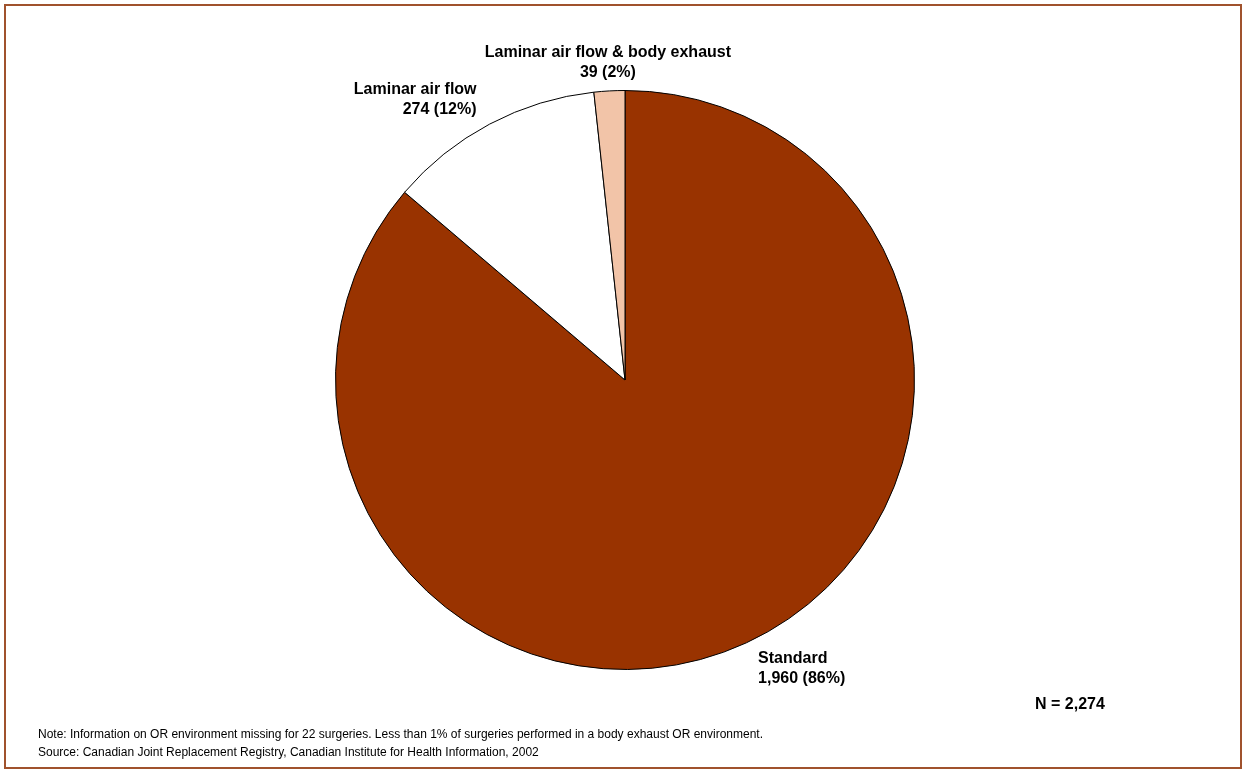  I want to click on slice-label: Laminar air flow, so click(415, 88).